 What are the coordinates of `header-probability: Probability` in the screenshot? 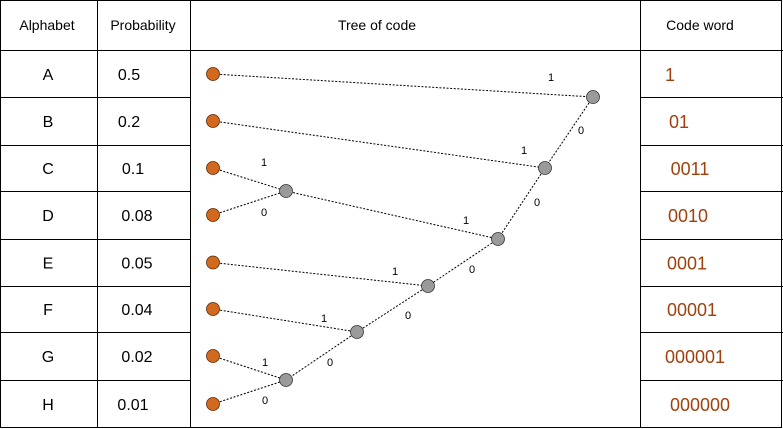 It's located at (142, 25).